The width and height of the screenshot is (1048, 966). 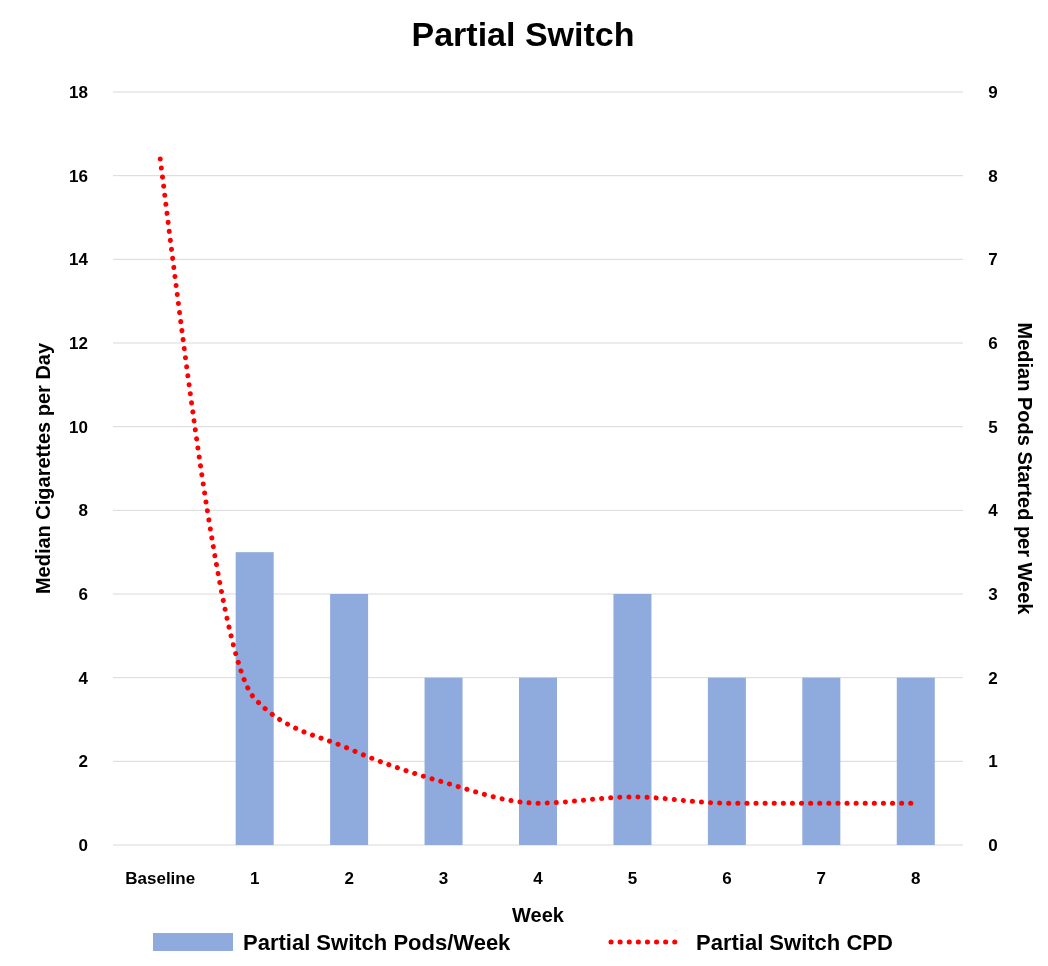 I want to click on y2-axis-title: Median Pods Started per Week, so click(x=1025, y=469).